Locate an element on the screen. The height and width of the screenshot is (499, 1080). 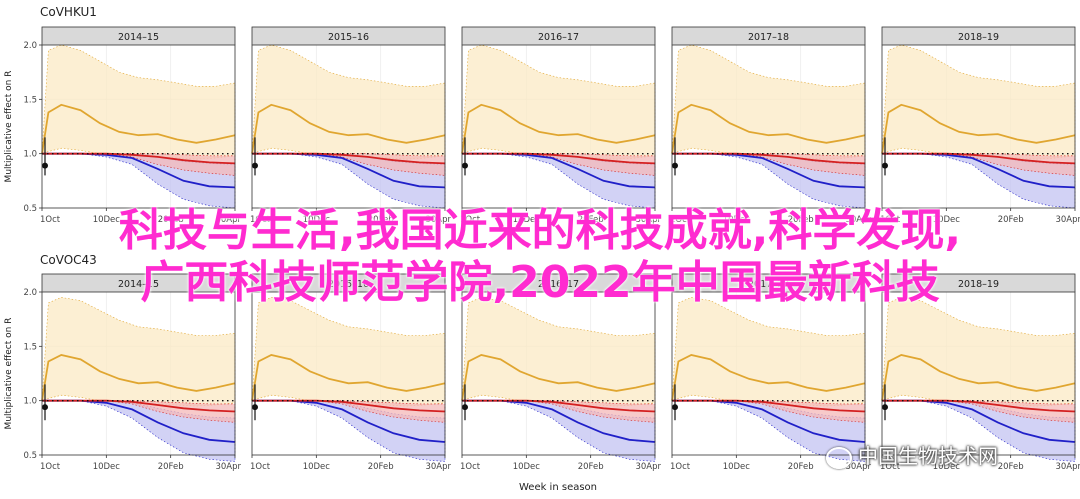
facet-panel-5: 2018–19 1Oct 10Dec 20Feb 30Apr is located at coordinates (980, 125).